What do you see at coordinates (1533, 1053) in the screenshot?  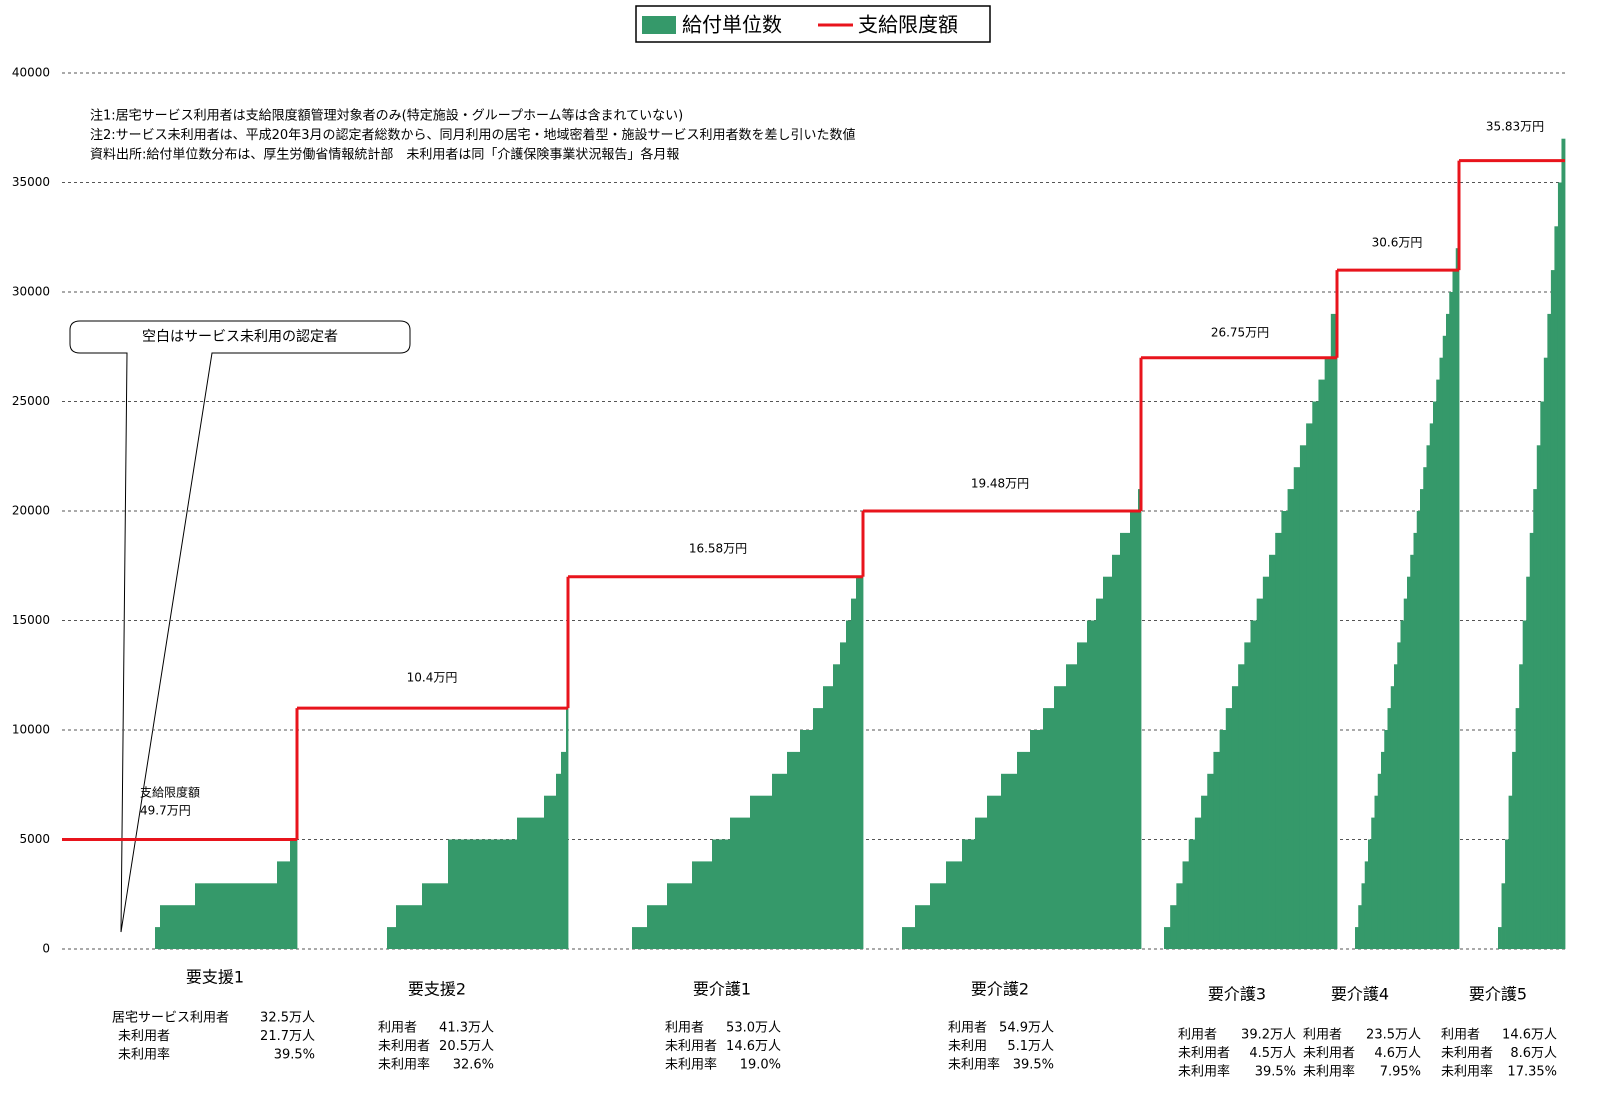 I see `stat-value: 8.6万人` at bounding box center [1533, 1053].